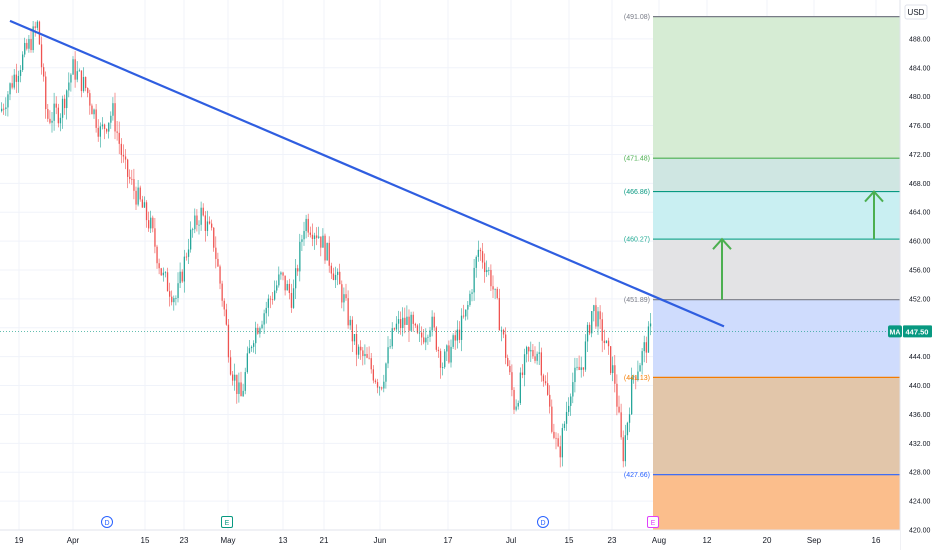 The image size is (932, 550). Describe the element at coordinates (920, 531) in the screenshot. I see `price-tick-label: 420.00` at that location.